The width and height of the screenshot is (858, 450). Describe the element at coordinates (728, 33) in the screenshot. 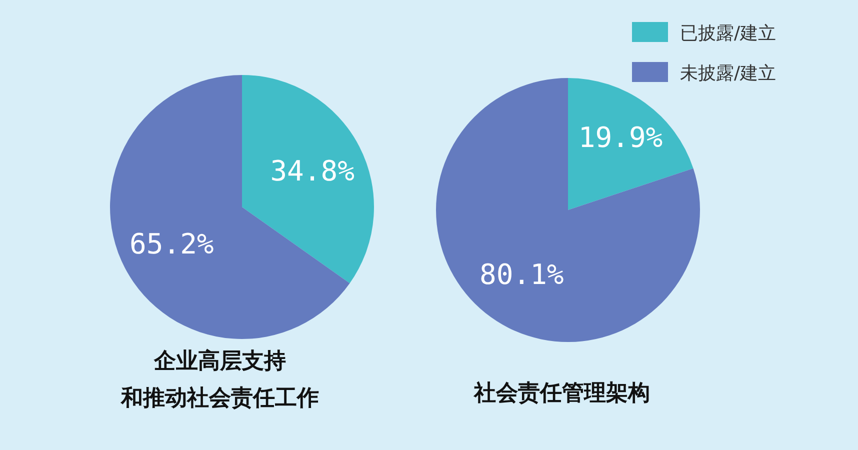

I see `legend-label: 已披露/建立` at that location.